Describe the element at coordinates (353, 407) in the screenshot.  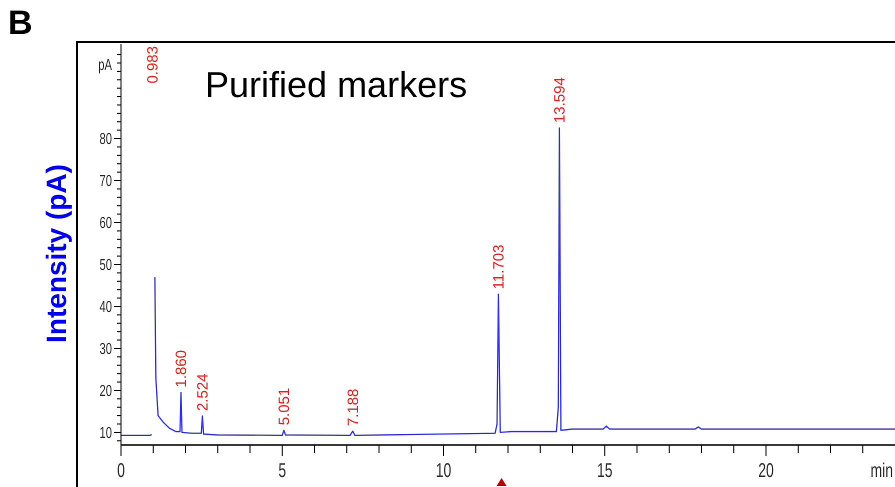
I see `annotation: 7.188` at that location.